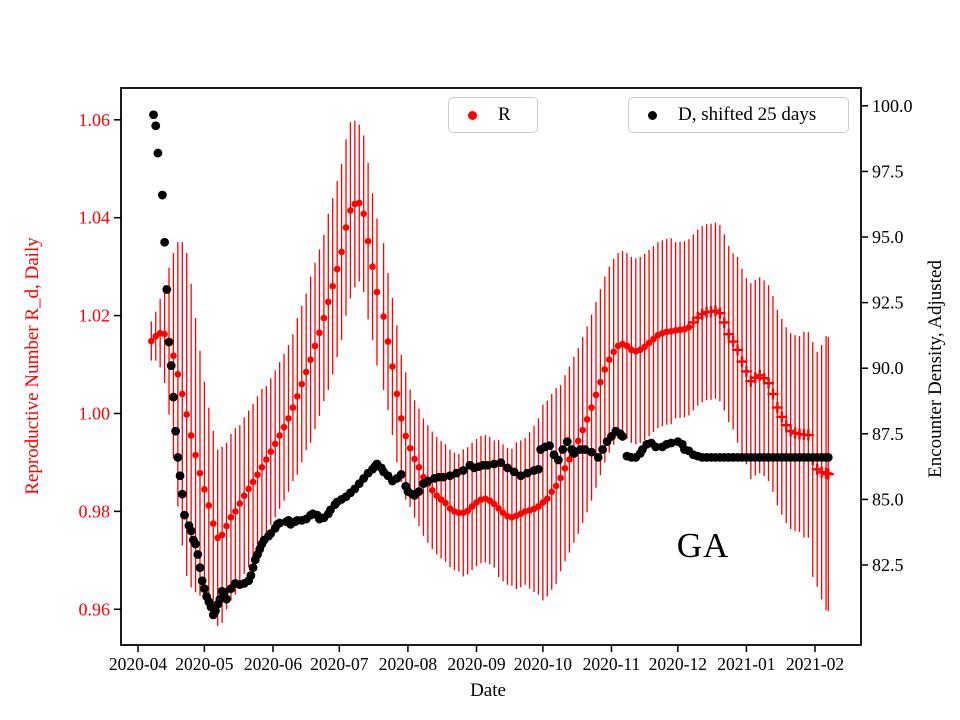  Describe the element at coordinates (204, 664) in the screenshot. I see `svg-text: 2020-05` at that location.